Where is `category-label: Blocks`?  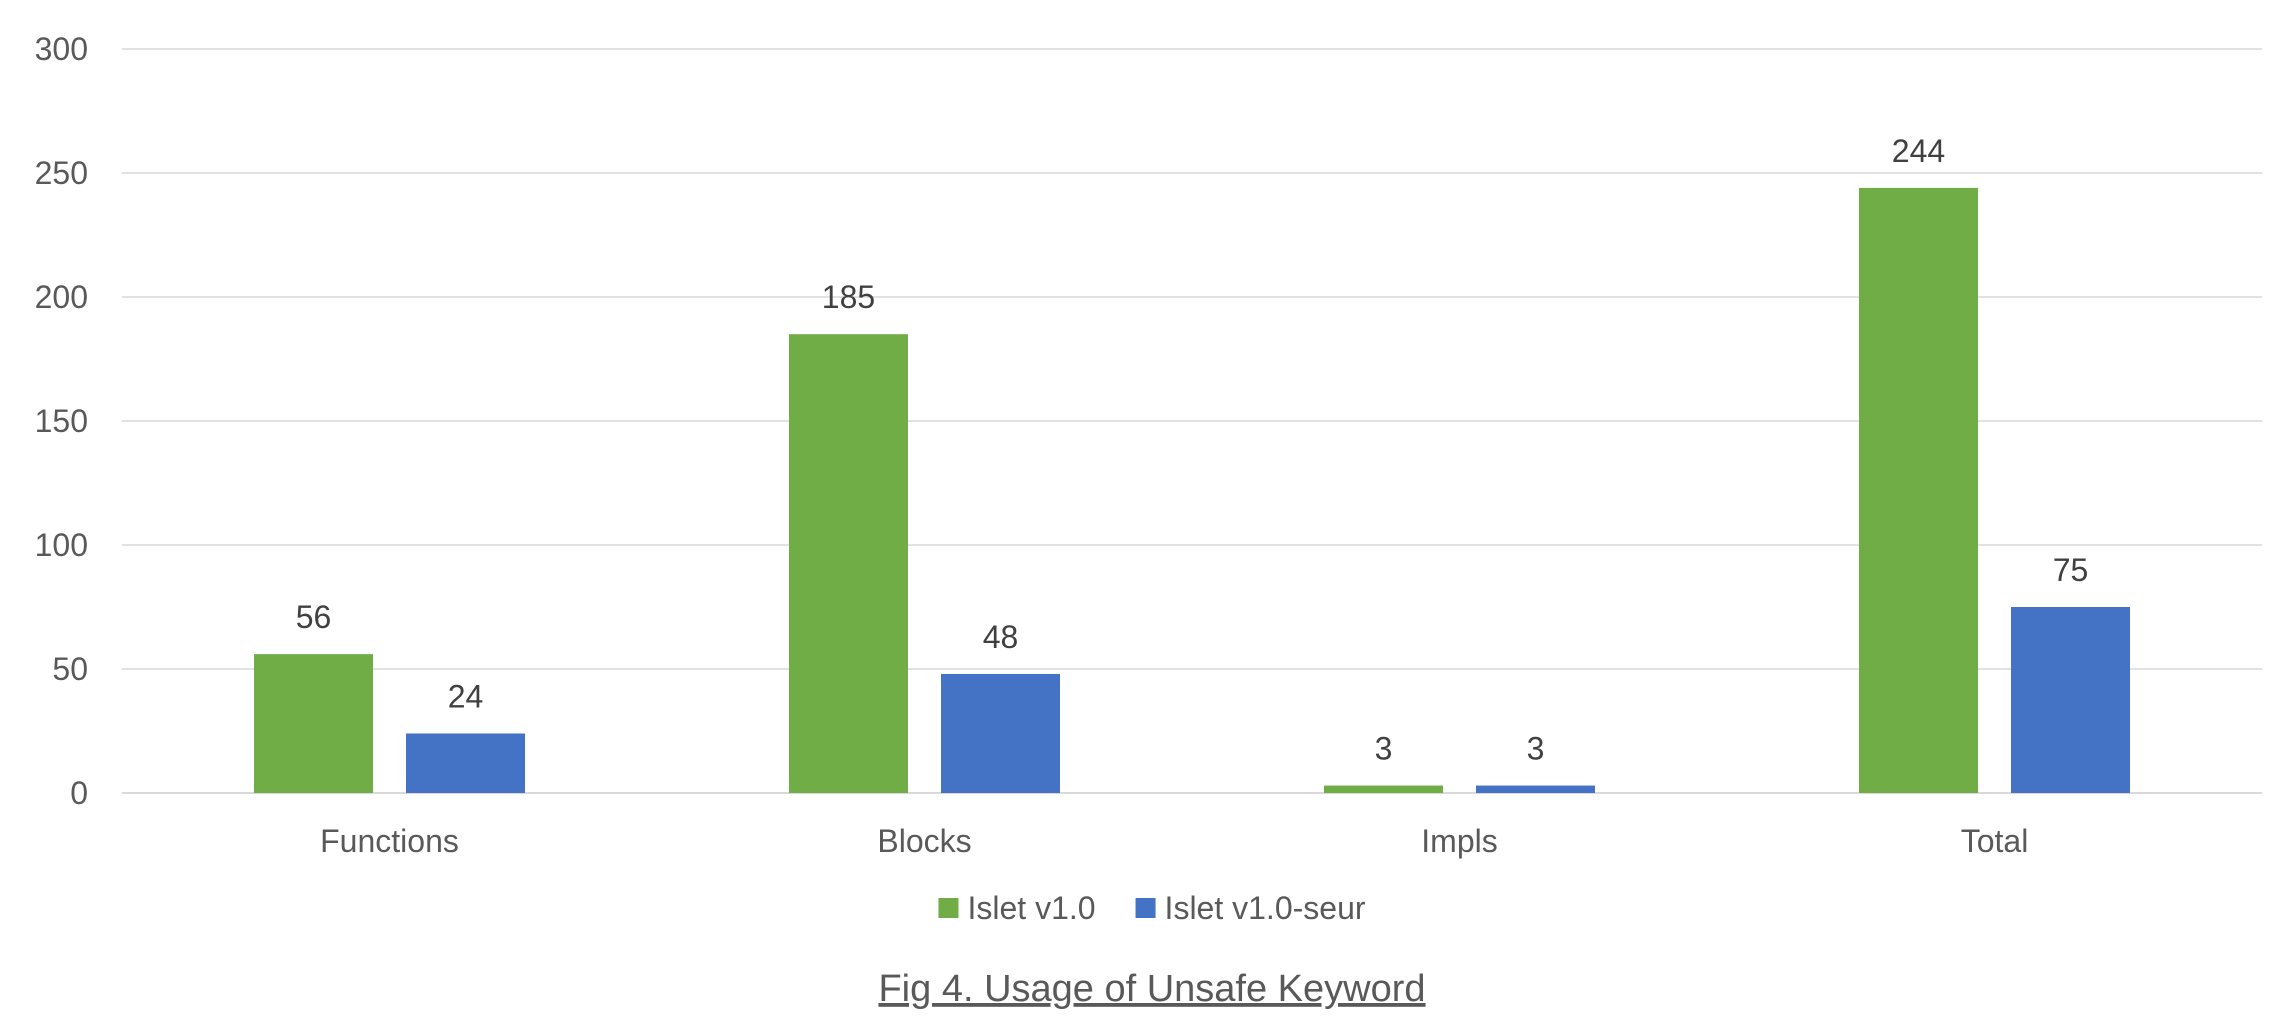 category-label: Blocks is located at coordinates (924, 841).